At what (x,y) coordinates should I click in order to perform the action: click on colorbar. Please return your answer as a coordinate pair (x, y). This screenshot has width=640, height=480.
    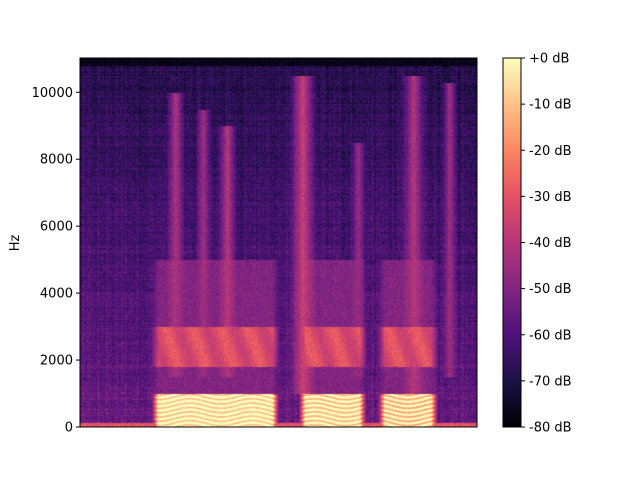
    Looking at the image, I should click on (512, 242).